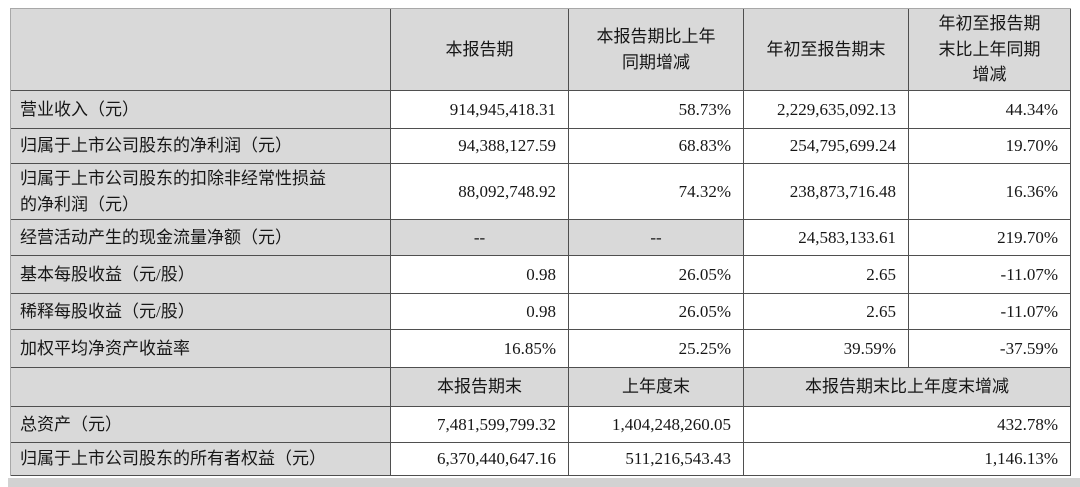  I want to click on row-label: 经营活动产生的现金流量净额（元）, so click(201, 238).